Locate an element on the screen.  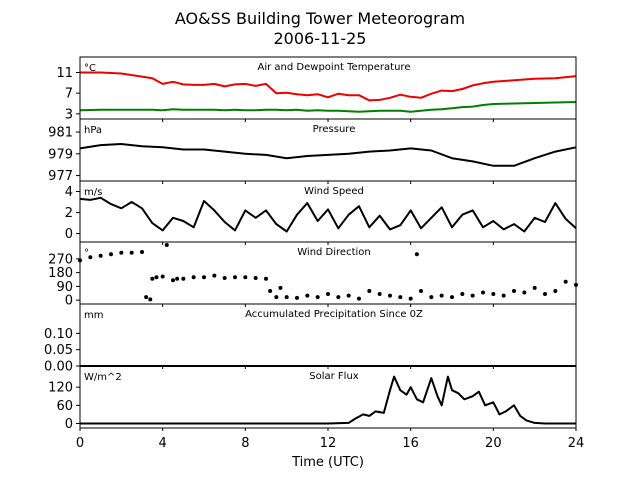
solar-flux-panel-title: Solar Flux is located at coordinates (334, 376).